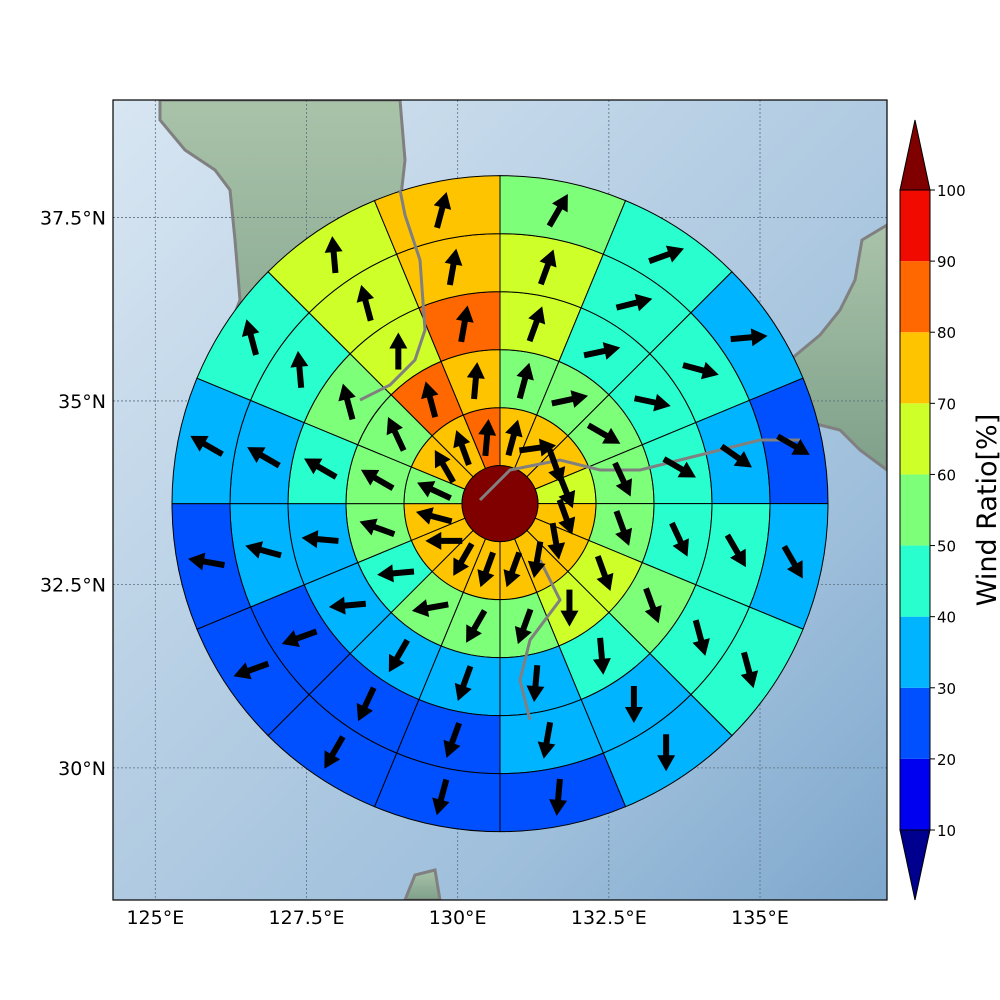 The image size is (1000, 1000). What do you see at coordinates (760, 918) in the screenshot?
I see `x-tick-label: 135°E` at bounding box center [760, 918].